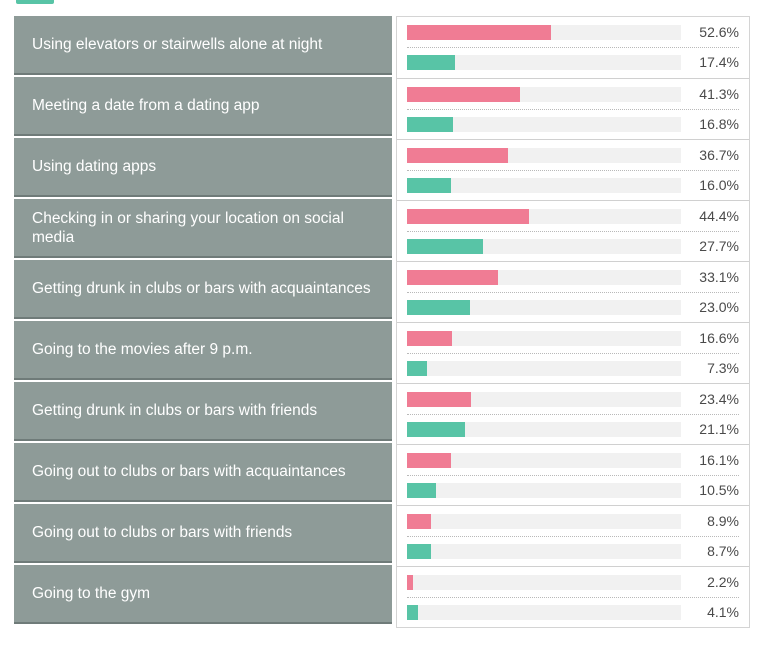 Image resolution: width=766 pixels, height=645 pixels. Describe the element at coordinates (723, 368) in the screenshot. I see `data-label: 7.3%` at that location.